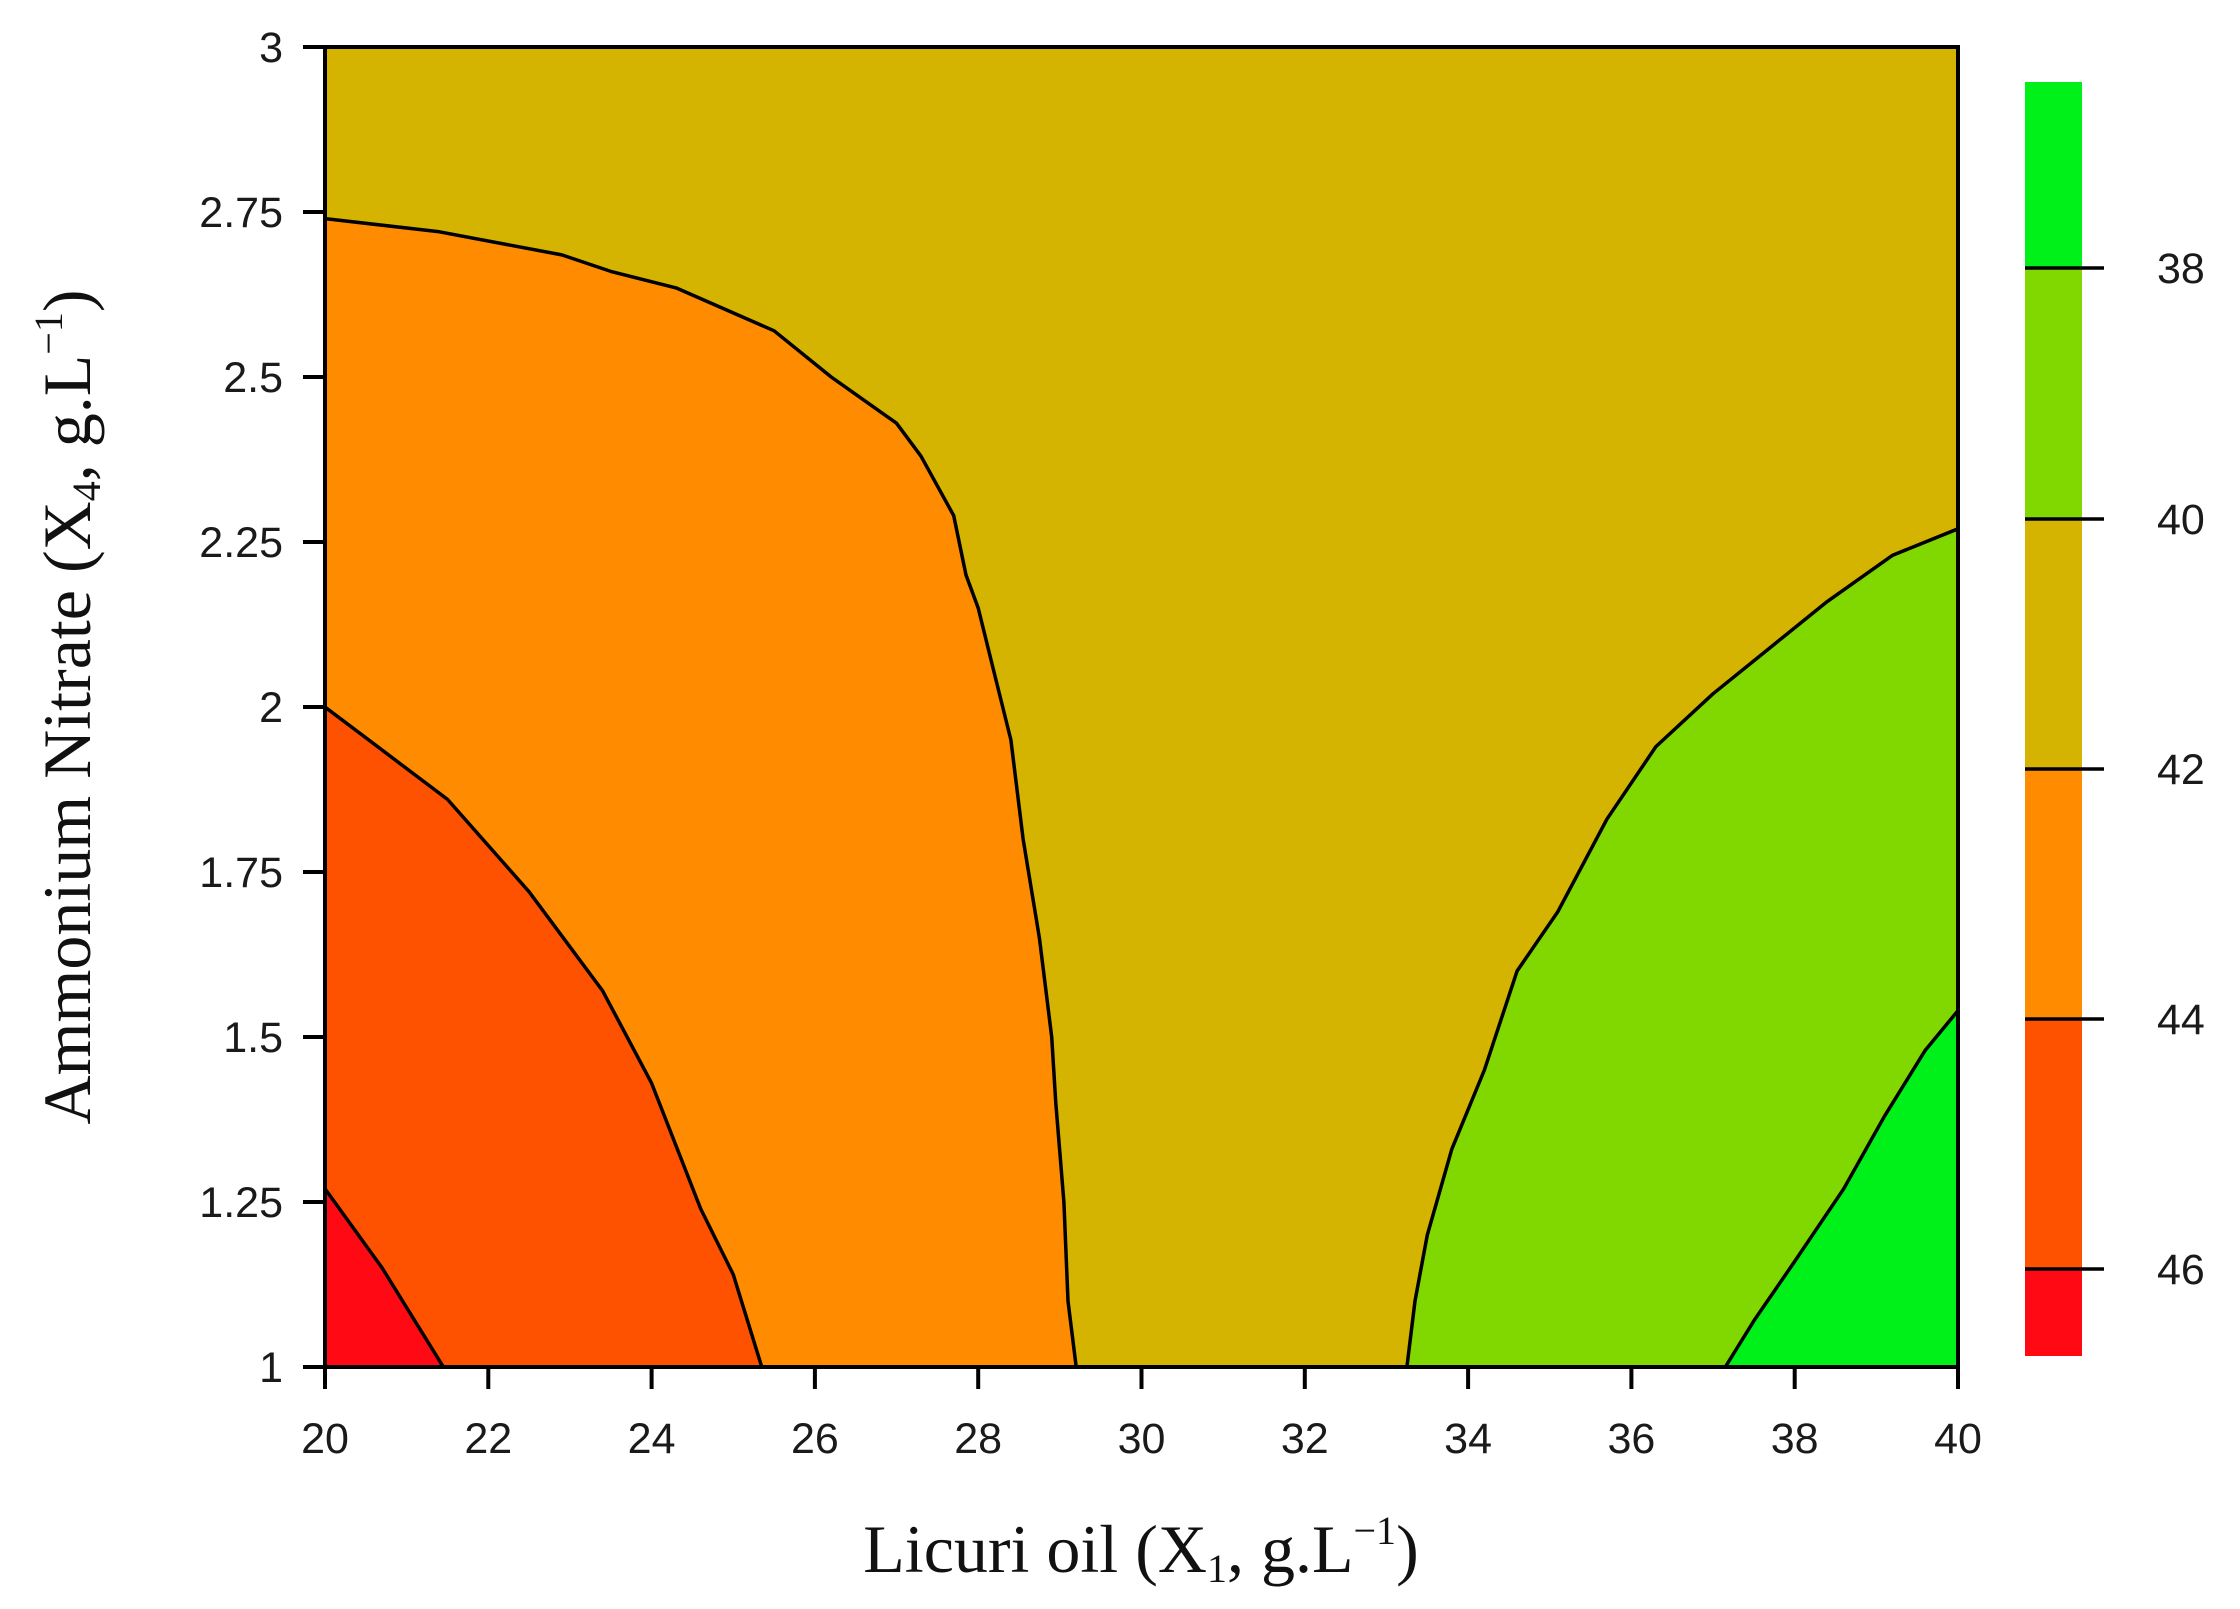  Describe the element at coordinates (1407, 1549) in the screenshot. I see `x-axis-title-suffix: )` at that location.